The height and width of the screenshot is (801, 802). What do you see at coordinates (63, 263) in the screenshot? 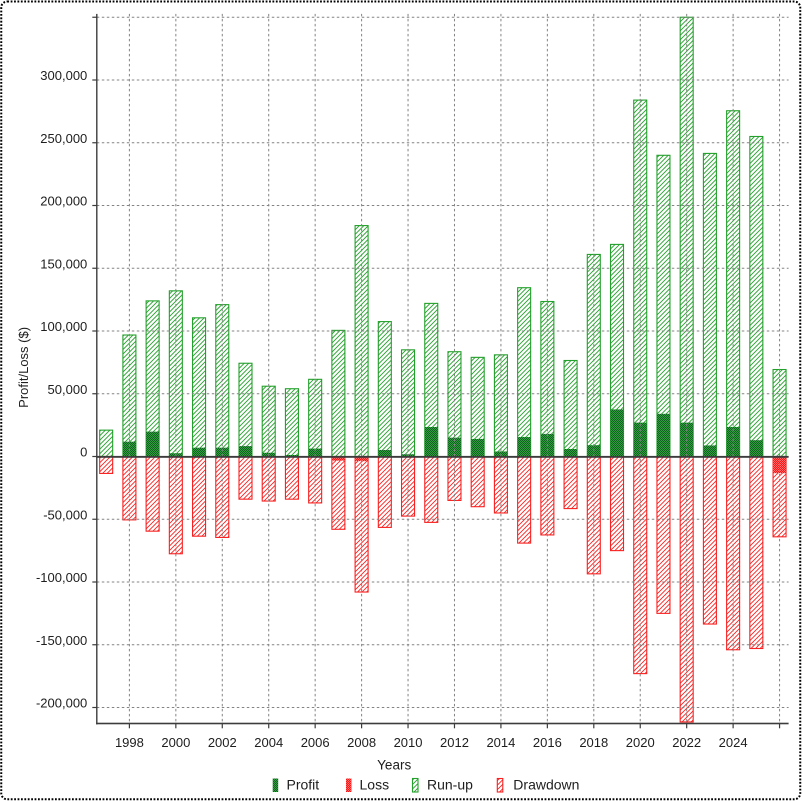
I see `svg-text: 150,000` at bounding box center [63, 263].